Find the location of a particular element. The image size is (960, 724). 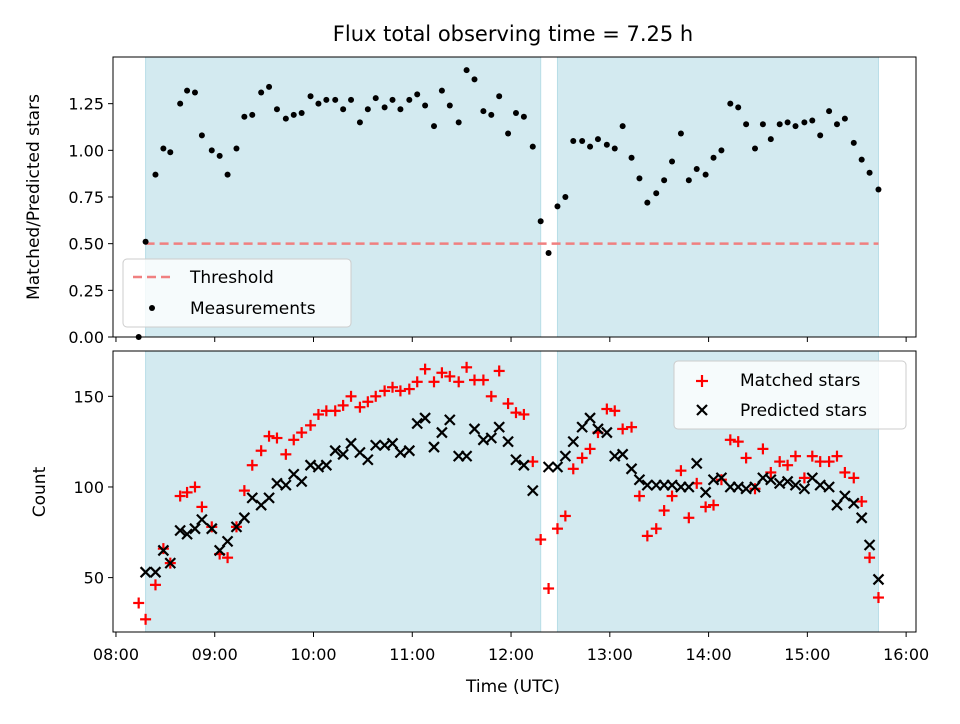

count-y-tick-label: 100 is located at coordinates (88, 487).